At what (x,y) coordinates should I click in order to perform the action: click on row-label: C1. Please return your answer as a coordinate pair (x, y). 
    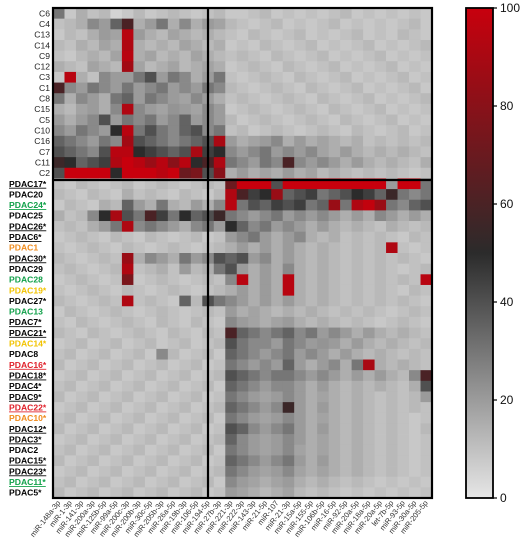
    Looking at the image, I should click on (44, 88).